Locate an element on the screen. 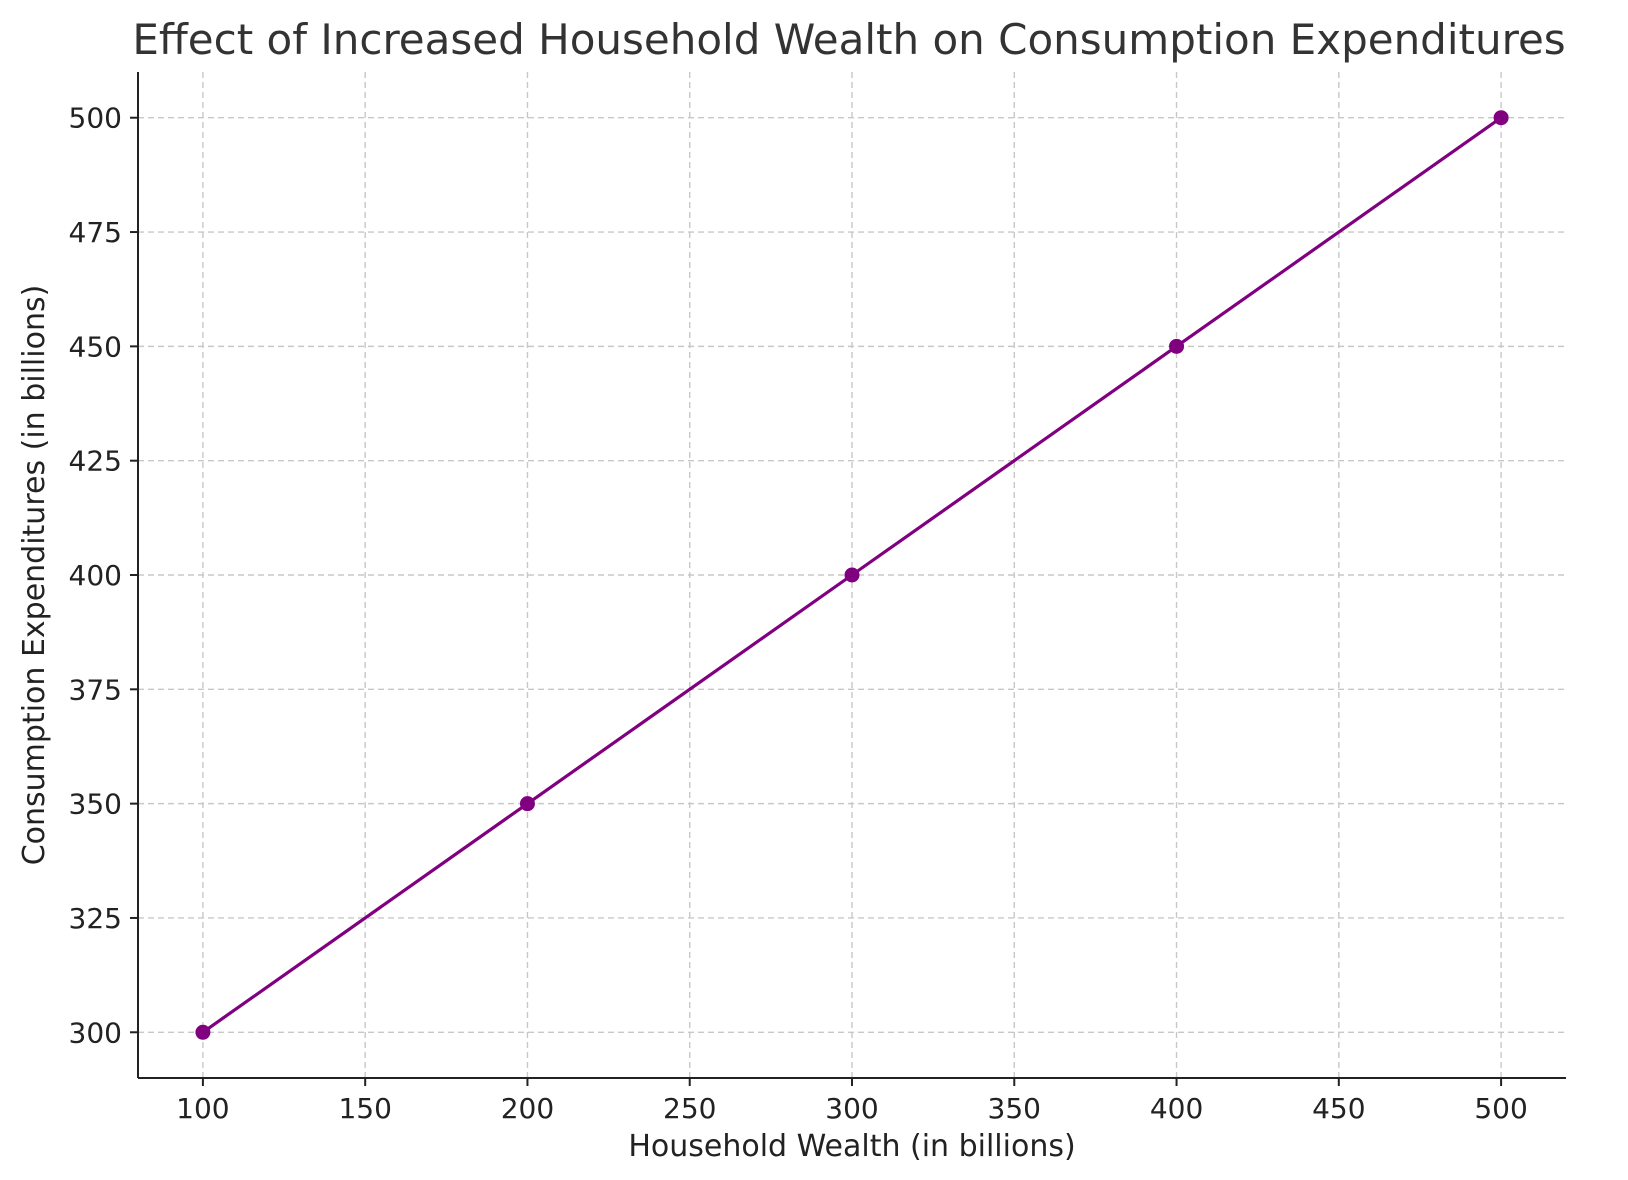  x-tick-label: 350 is located at coordinates (1014, 1108).